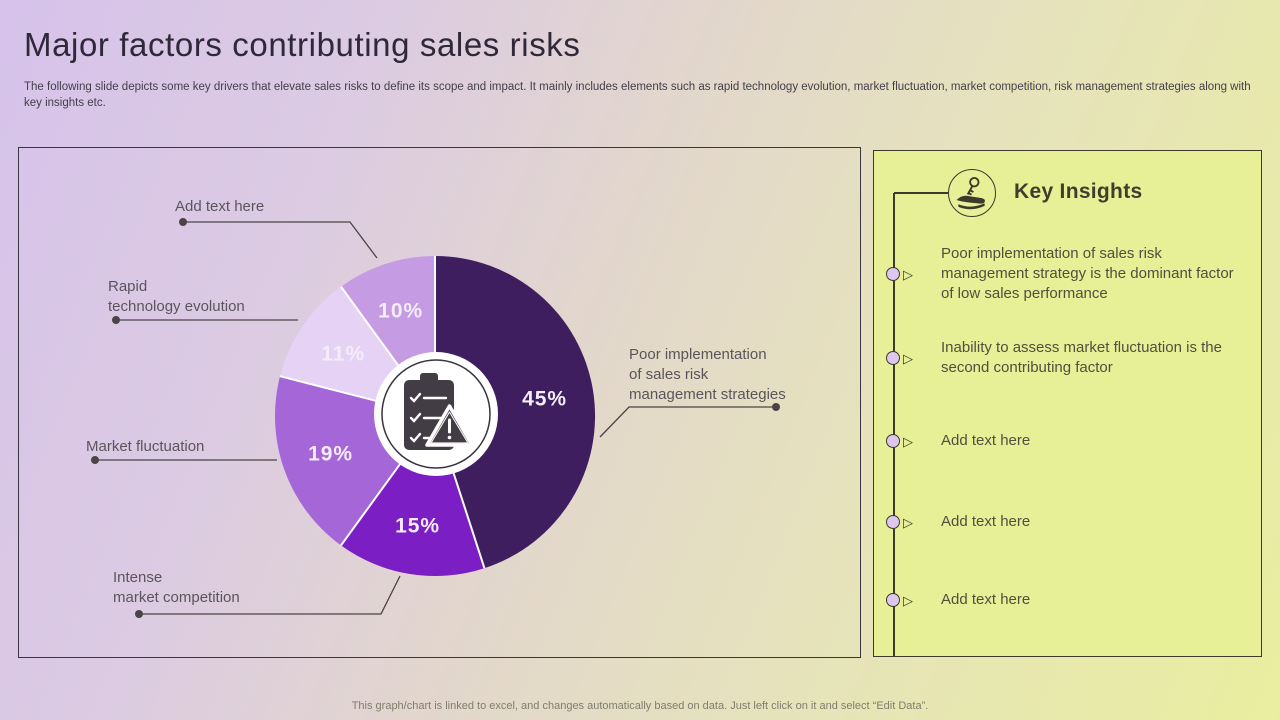  Describe the element at coordinates (894, 424) in the screenshot. I see `insights-timeline` at that location.